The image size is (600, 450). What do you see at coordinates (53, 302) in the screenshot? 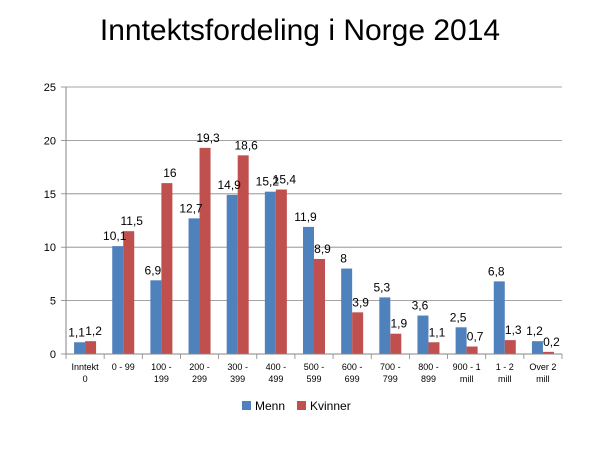
I see `y-tick-label: 5` at bounding box center [53, 302].